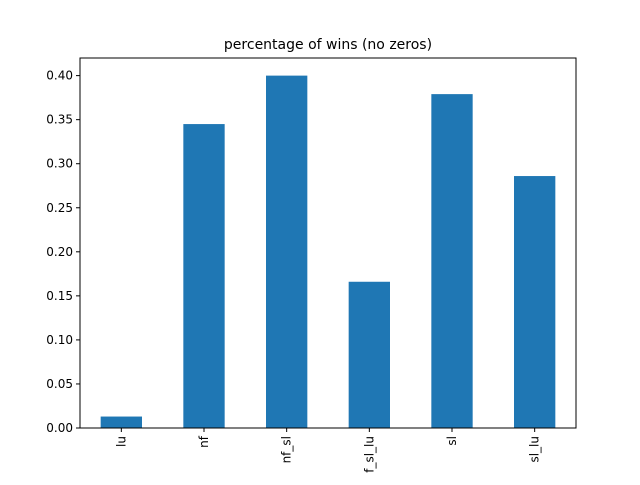 The height and width of the screenshot is (485, 640). I want to click on y-tick-label: 0.40, so click(59, 76).